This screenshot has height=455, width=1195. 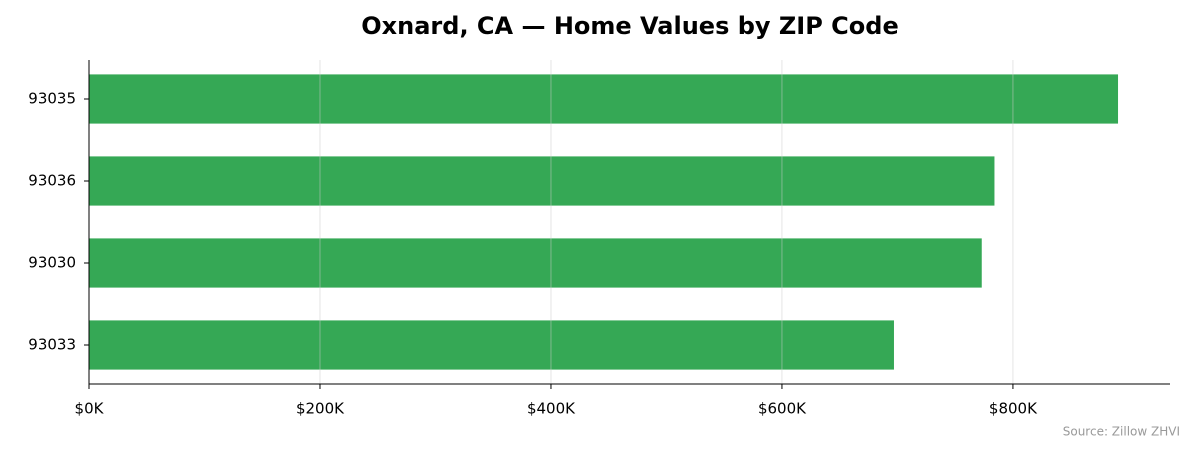 I want to click on x-tick-label: $200K, so click(x=320, y=409).